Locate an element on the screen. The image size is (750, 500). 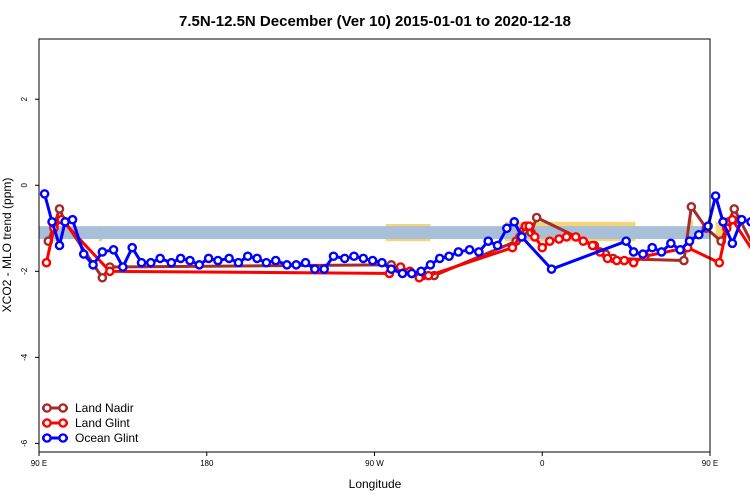
x-tick-label-4: 90 E is located at coordinates (710, 463).